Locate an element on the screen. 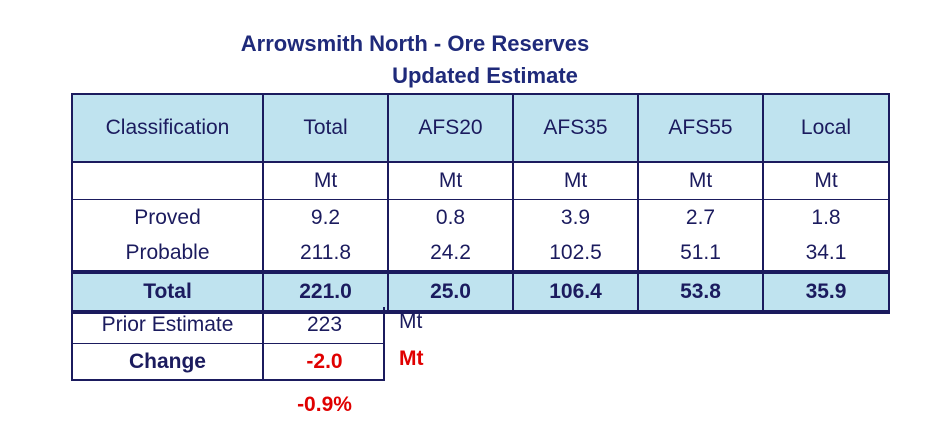  change-label: Change is located at coordinates (167, 361).